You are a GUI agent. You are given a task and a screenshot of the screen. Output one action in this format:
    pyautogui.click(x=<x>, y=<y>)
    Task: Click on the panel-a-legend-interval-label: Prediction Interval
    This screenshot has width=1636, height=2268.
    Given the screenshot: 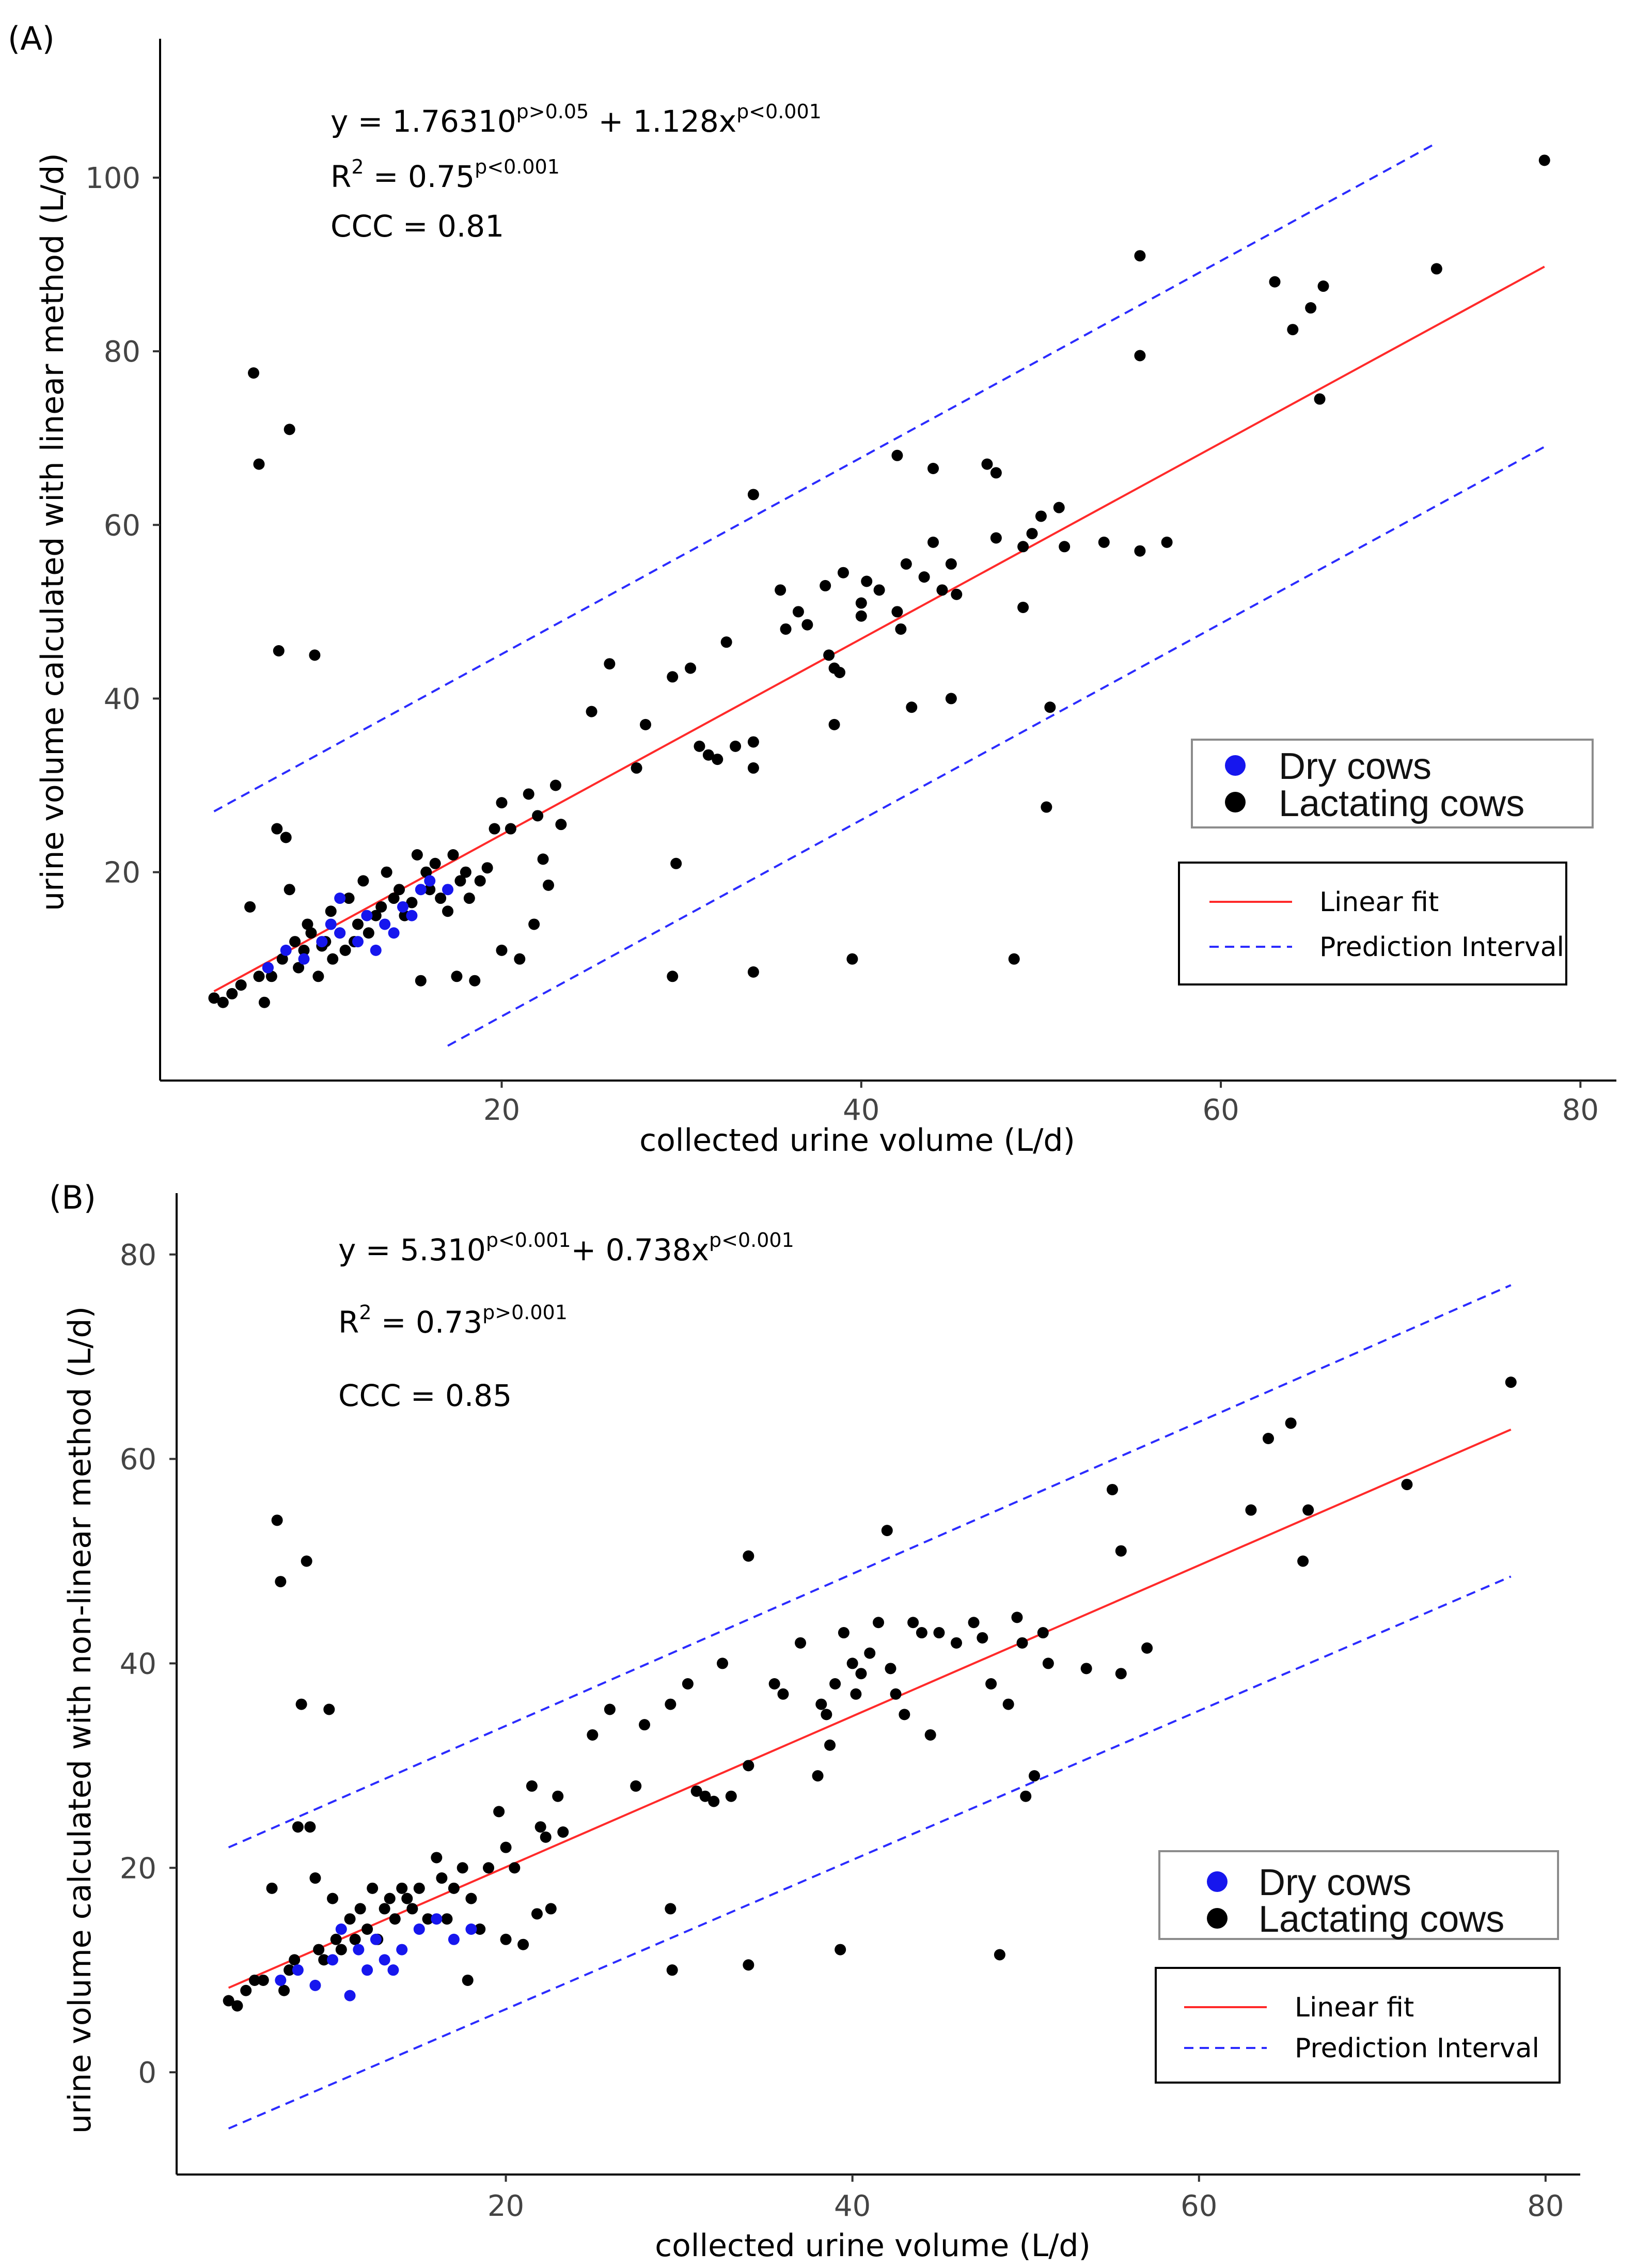 What is the action you would take?
    pyautogui.click(x=1441, y=947)
    